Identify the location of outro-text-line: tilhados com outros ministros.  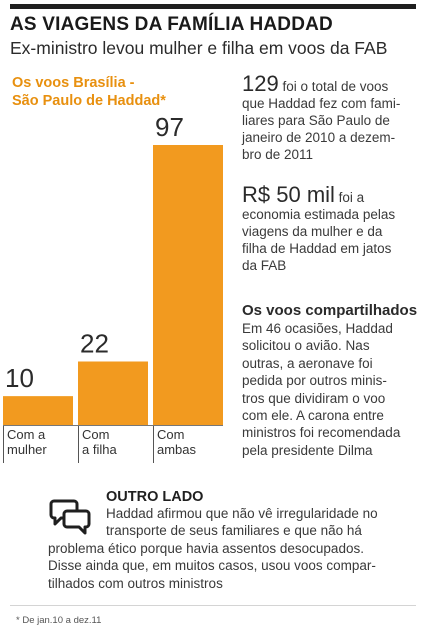
(135, 583).